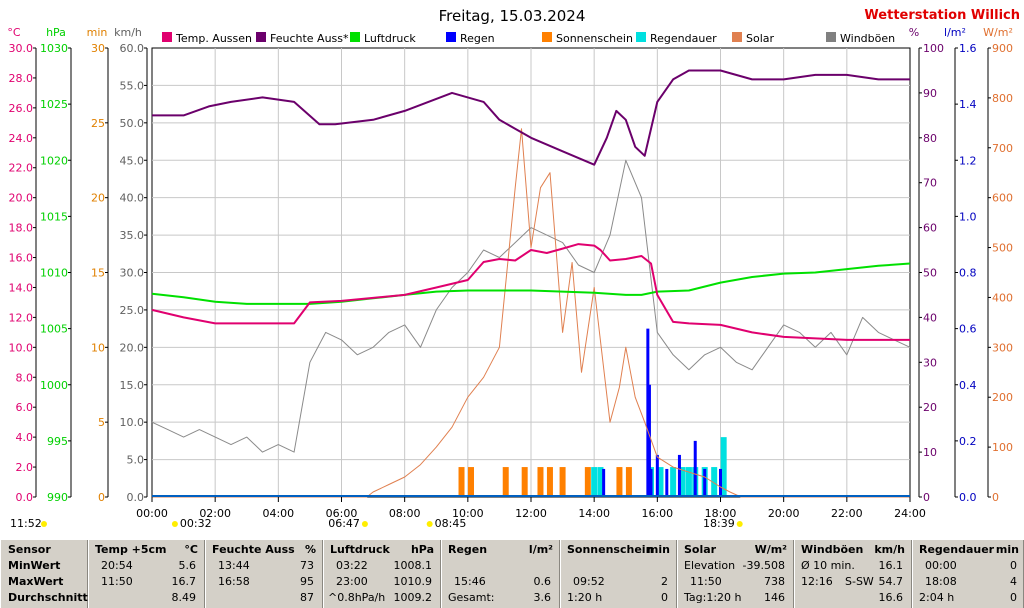  Describe the element at coordinates (542, 597) in the screenshot. I see `rain-total-value: 3.6` at that location.